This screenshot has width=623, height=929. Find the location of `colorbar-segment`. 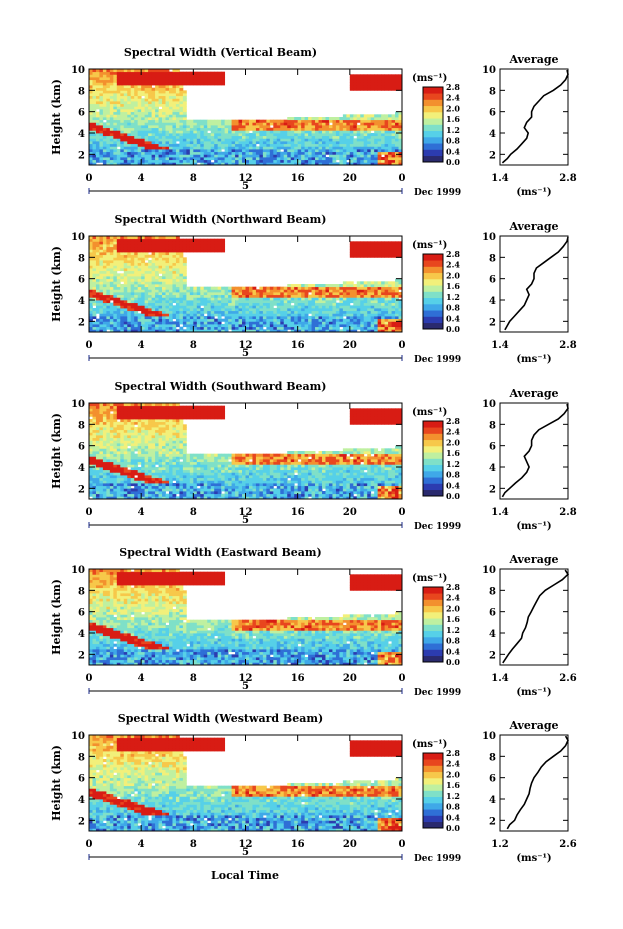

colorbar-segment is located at coordinates (433, 90).